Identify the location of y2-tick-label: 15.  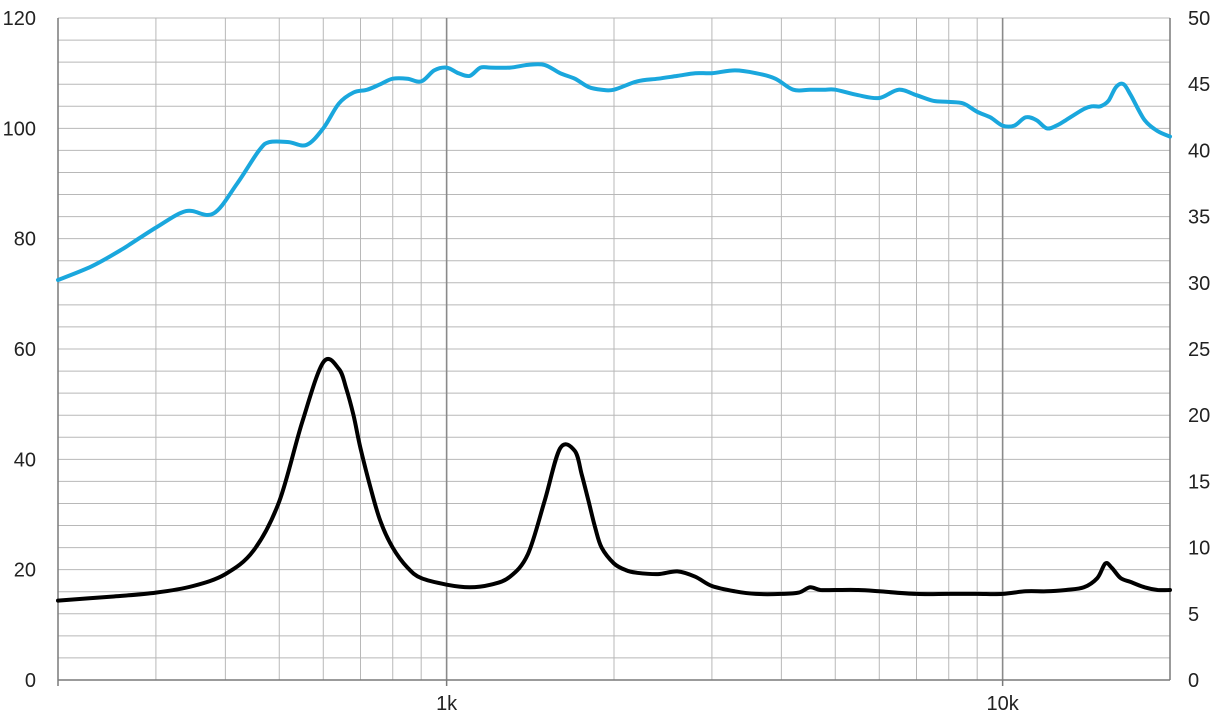
(1199, 482).